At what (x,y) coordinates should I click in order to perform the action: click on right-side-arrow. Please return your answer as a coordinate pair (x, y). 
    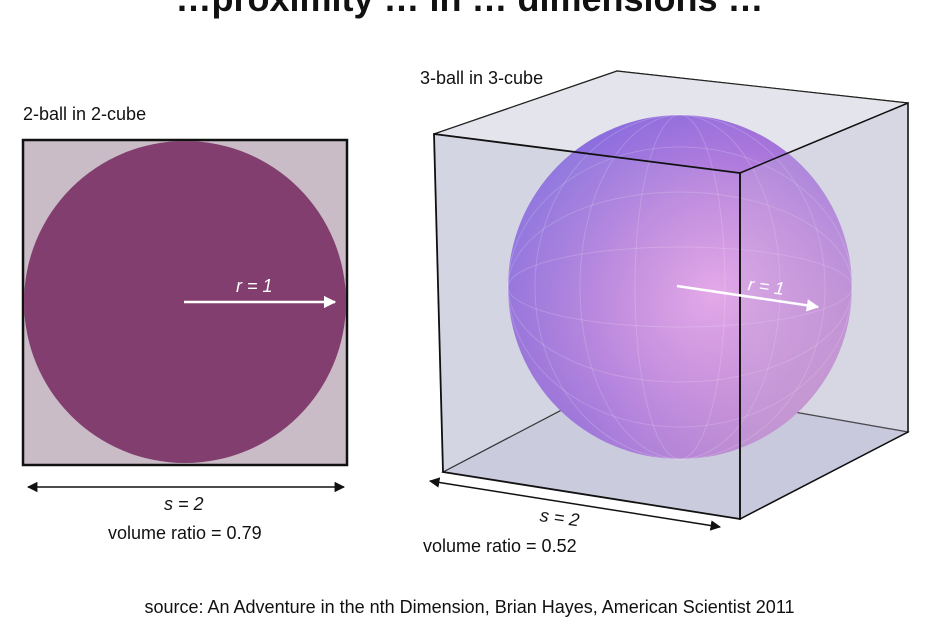
    Looking at the image, I should click on (575, 504).